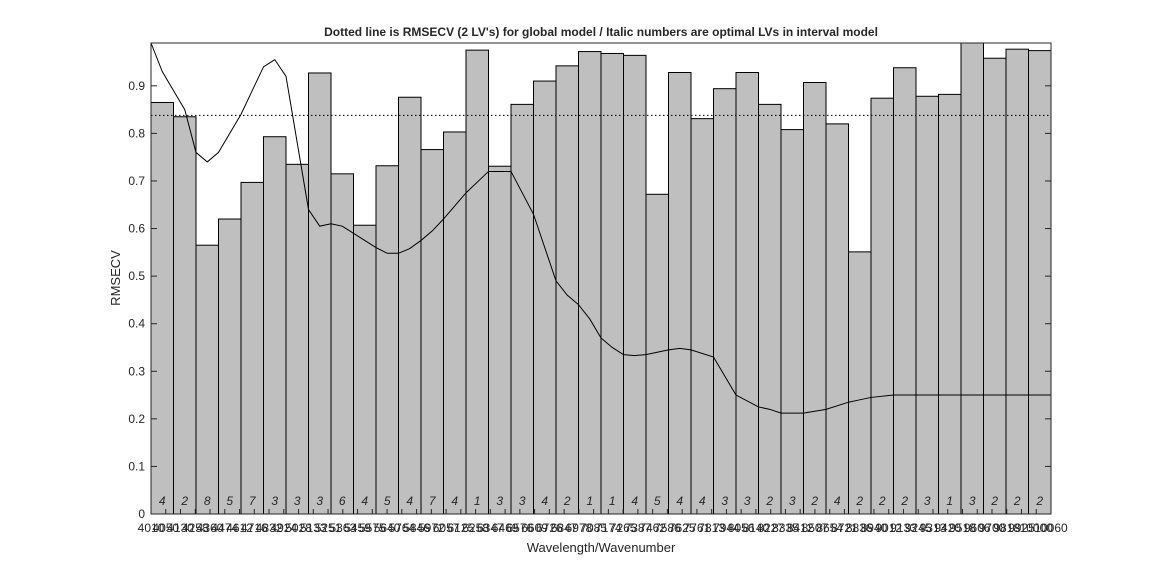  I want to click on x-tick-label: 9818, so click(1006, 528).